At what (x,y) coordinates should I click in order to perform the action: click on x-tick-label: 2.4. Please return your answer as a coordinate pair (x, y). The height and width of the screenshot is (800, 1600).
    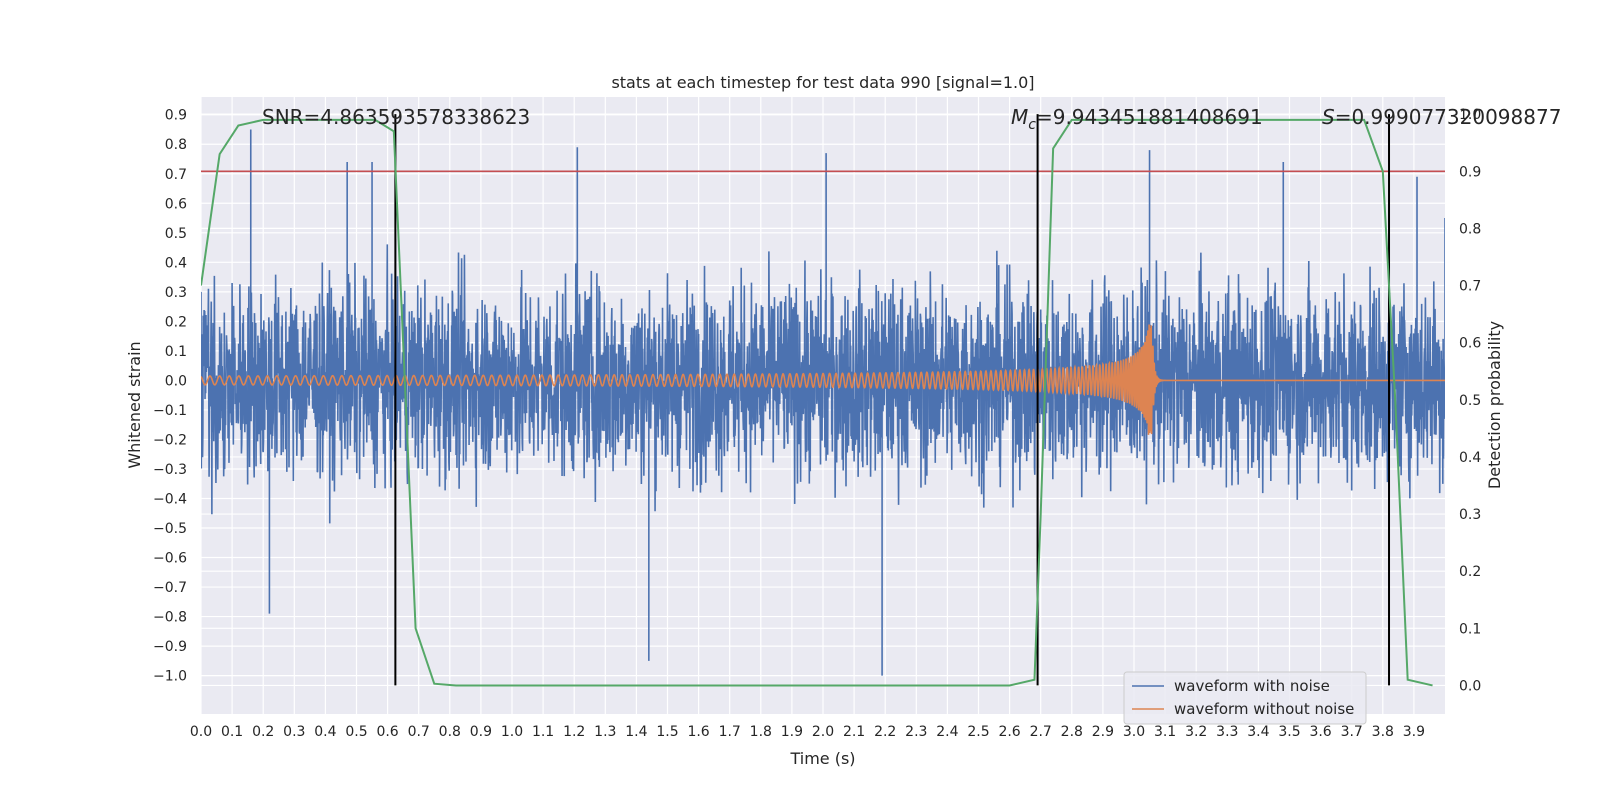
    Looking at the image, I should click on (947, 732).